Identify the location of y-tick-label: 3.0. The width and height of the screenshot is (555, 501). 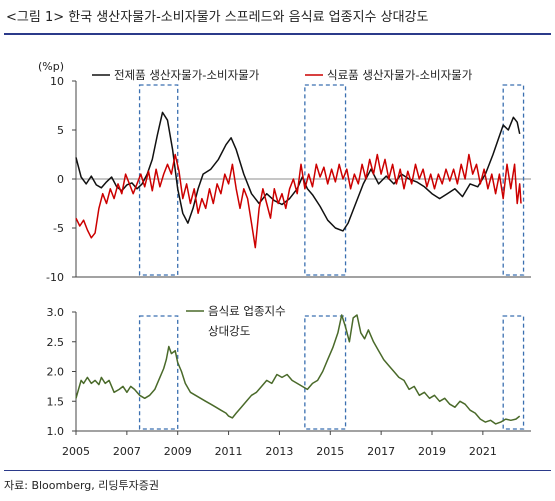
(56, 312).